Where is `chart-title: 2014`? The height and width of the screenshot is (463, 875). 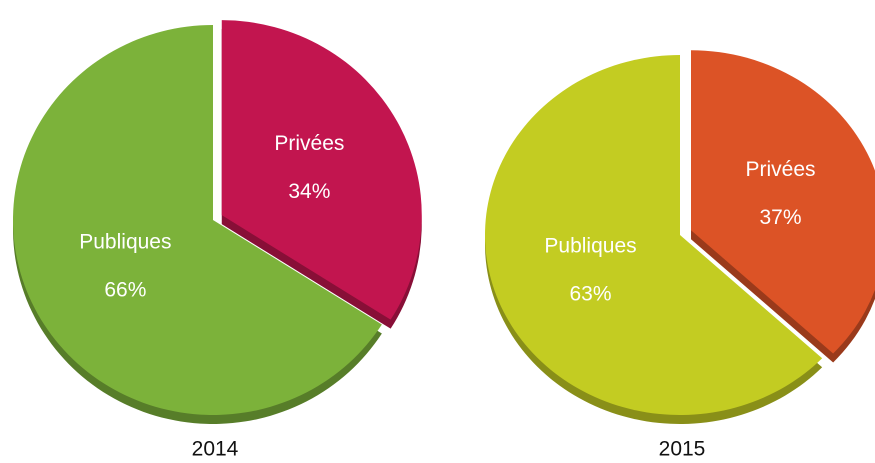
chart-title: 2014 is located at coordinates (215, 449).